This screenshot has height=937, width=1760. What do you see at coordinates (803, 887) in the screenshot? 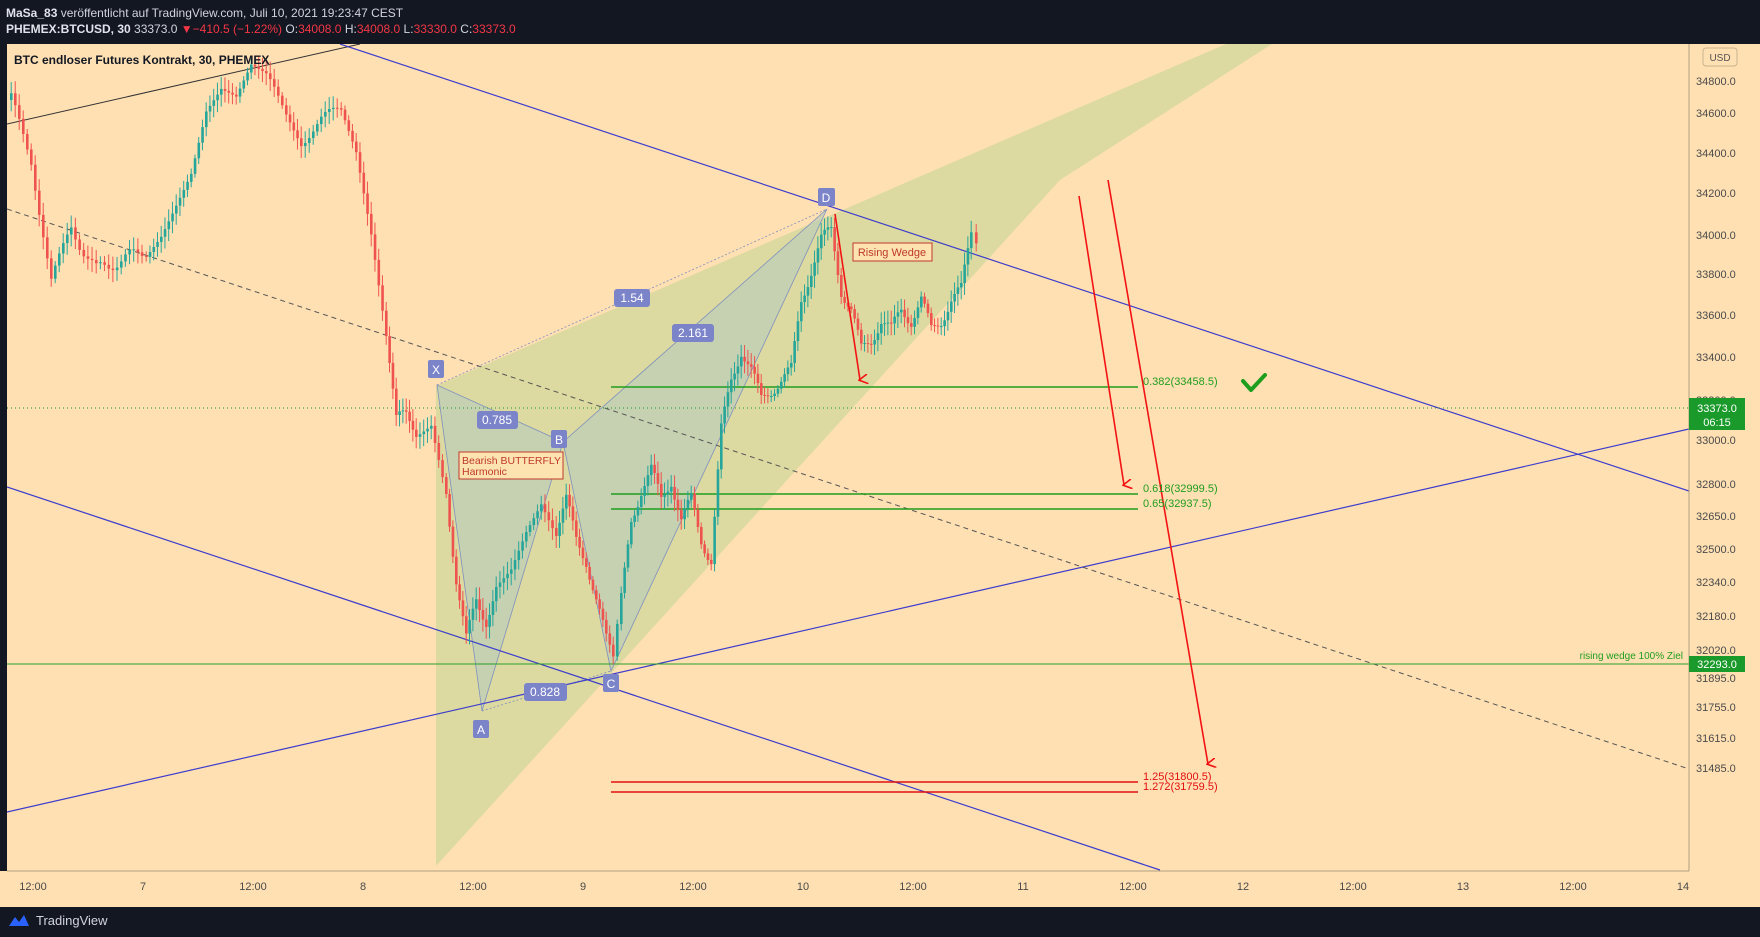
I see `time-tick-label: 10` at bounding box center [803, 887].